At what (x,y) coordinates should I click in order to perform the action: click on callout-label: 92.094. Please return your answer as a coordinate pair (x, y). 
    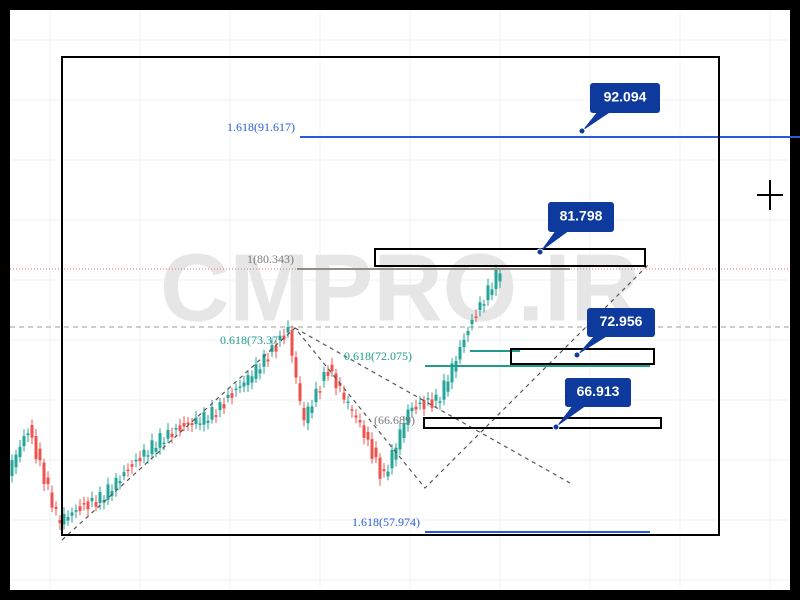
    Looking at the image, I should click on (625, 97).